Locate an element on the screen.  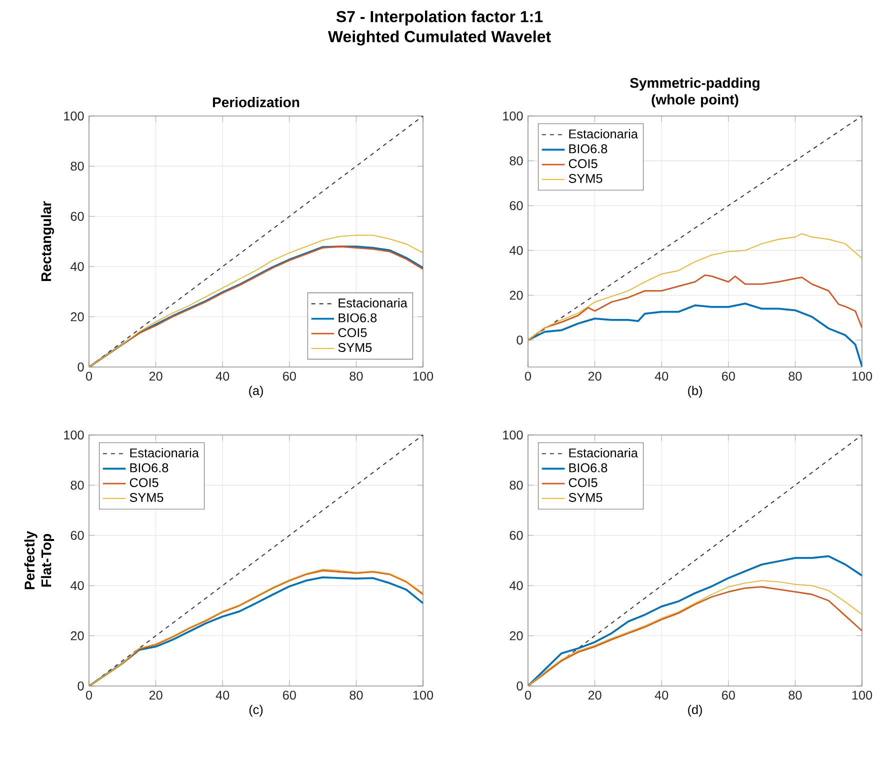
x-axis-title: (b) is located at coordinates (695, 392).